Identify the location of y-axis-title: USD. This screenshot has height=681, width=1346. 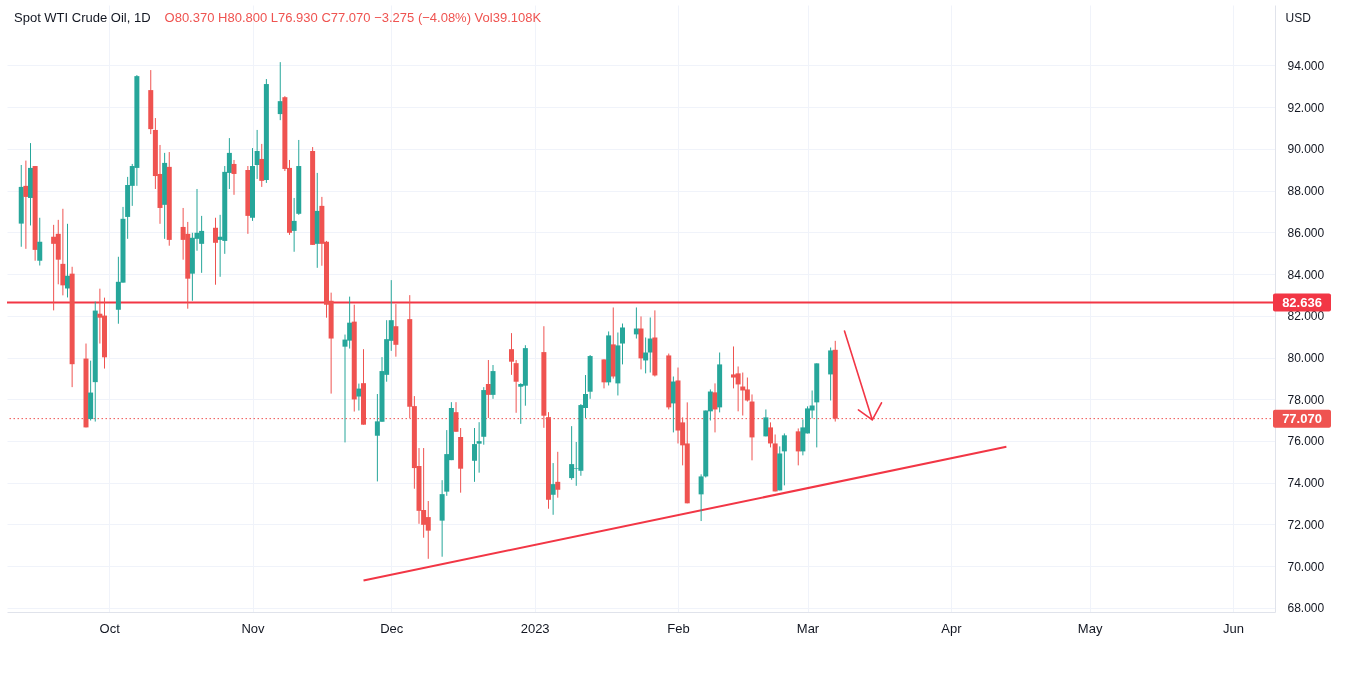
(1298, 17).